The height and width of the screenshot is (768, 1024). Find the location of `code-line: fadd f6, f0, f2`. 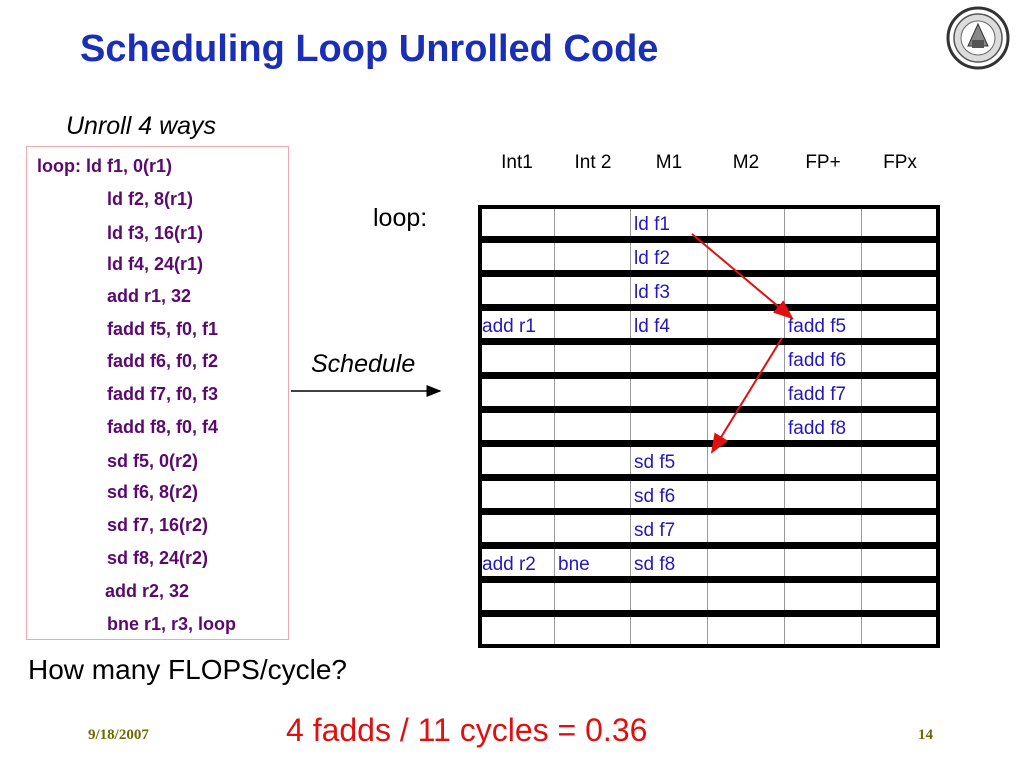

code-line: fadd f6, f0, f2 is located at coordinates (163, 361).